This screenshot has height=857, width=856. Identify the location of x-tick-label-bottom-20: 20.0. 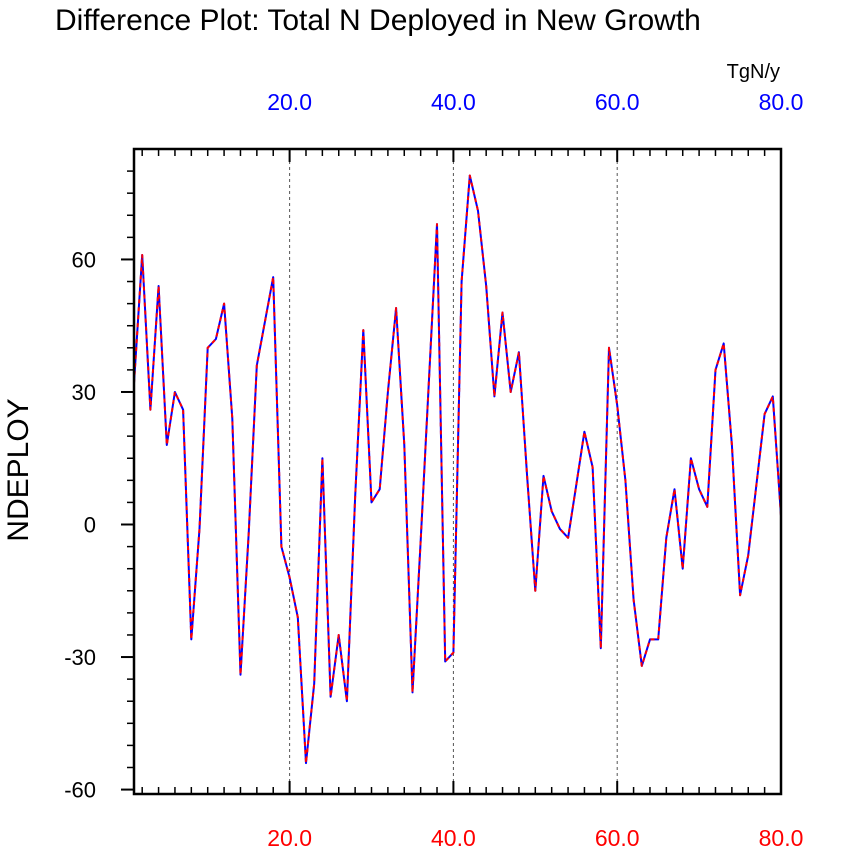
(289, 838).